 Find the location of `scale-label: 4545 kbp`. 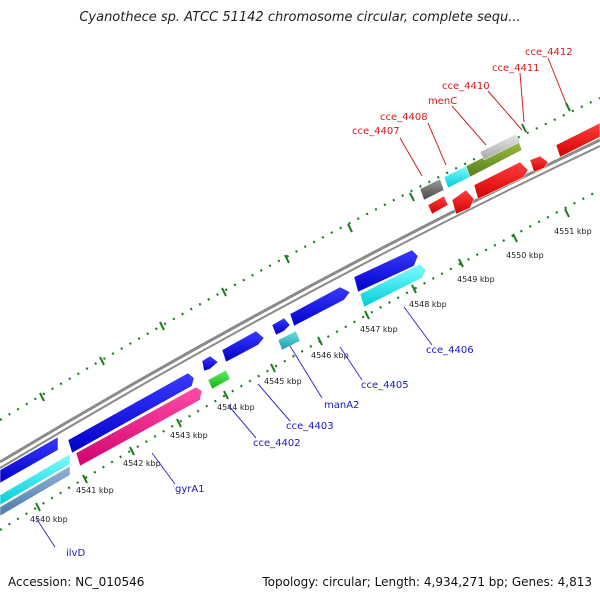

scale-label: 4545 kbp is located at coordinates (283, 381).